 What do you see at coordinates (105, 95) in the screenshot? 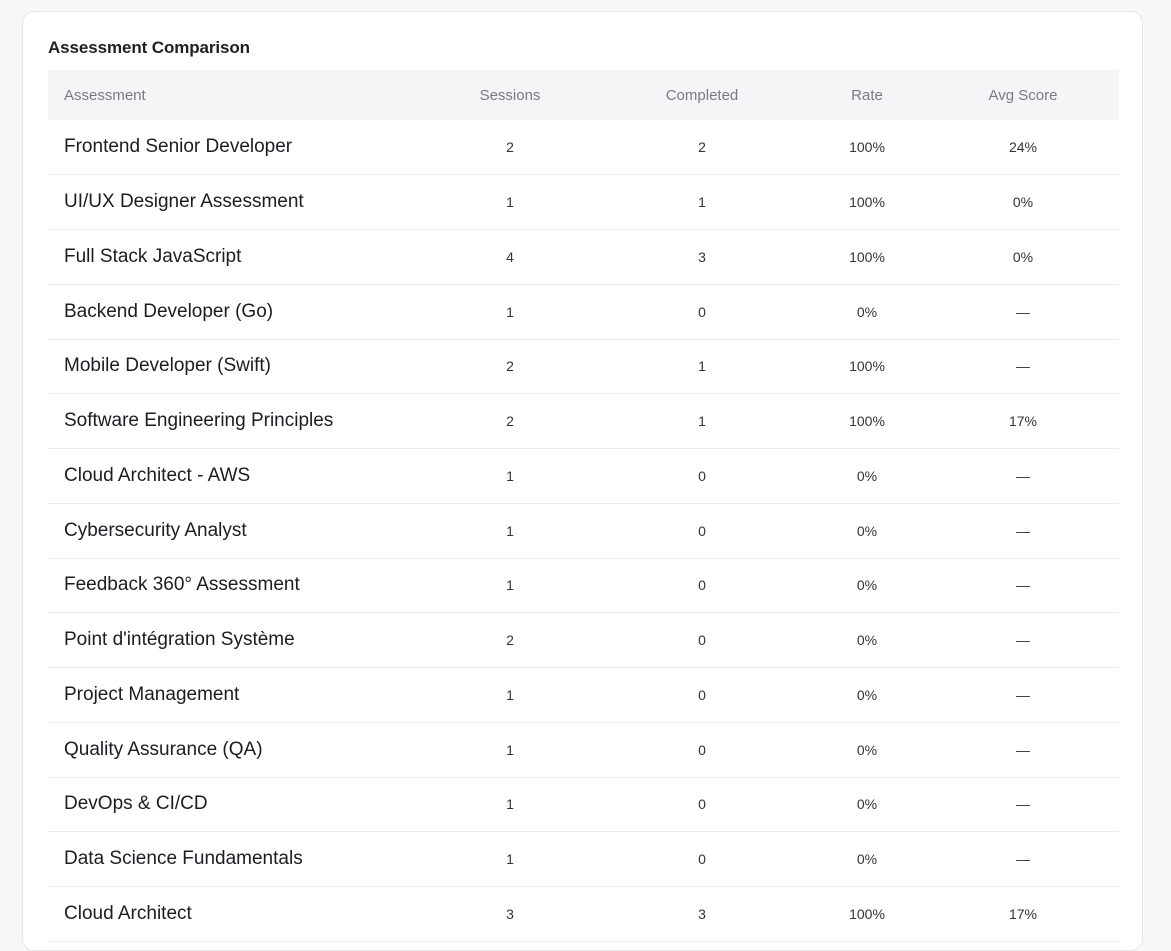
I see `header-assessment: Assessment` at bounding box center [105, 95].